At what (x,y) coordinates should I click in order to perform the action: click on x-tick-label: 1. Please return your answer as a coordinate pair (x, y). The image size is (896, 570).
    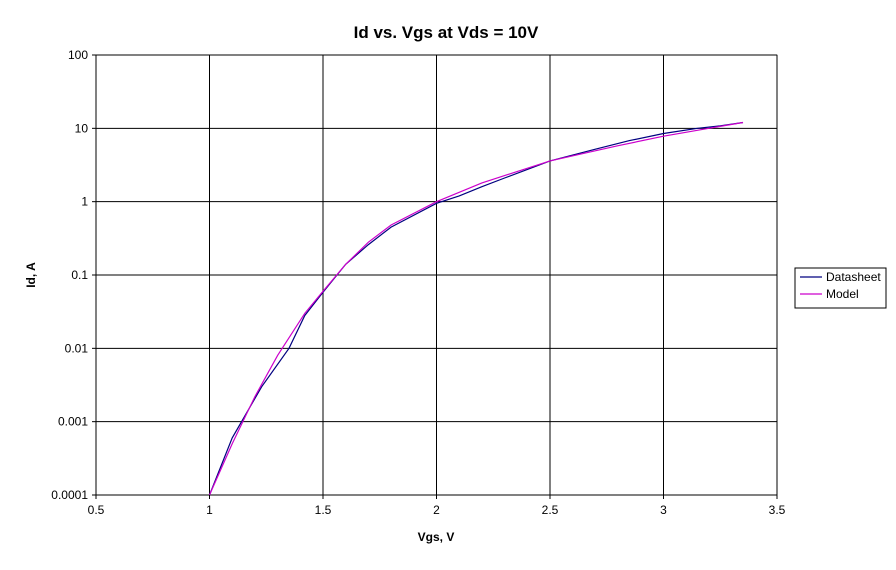
    Looking at the image, I should click on (209, 510).